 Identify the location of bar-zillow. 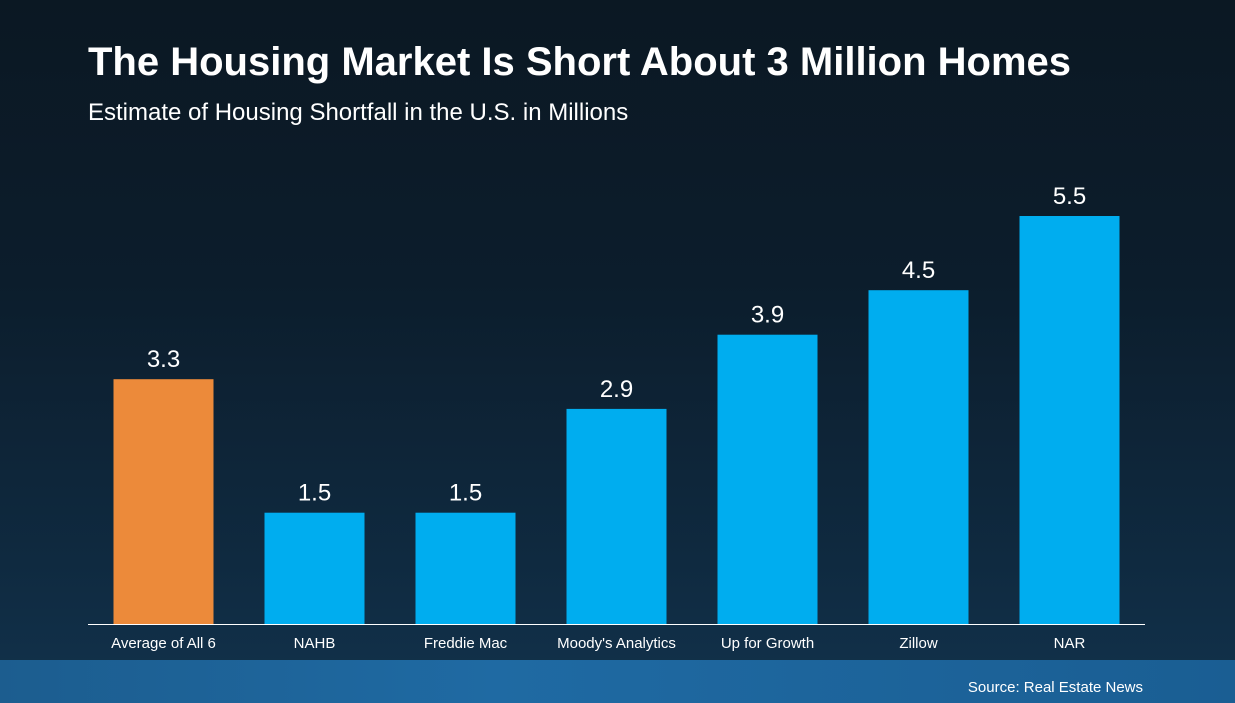
(918, 457).